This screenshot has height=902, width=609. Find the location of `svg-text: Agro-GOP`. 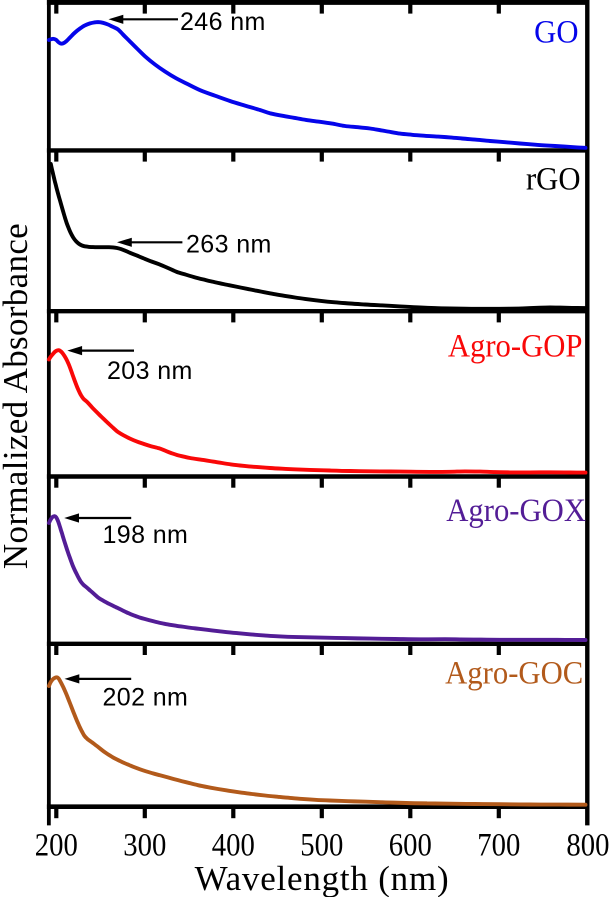

svg-text: Agro-GOP is located at coordinates (515, 345).